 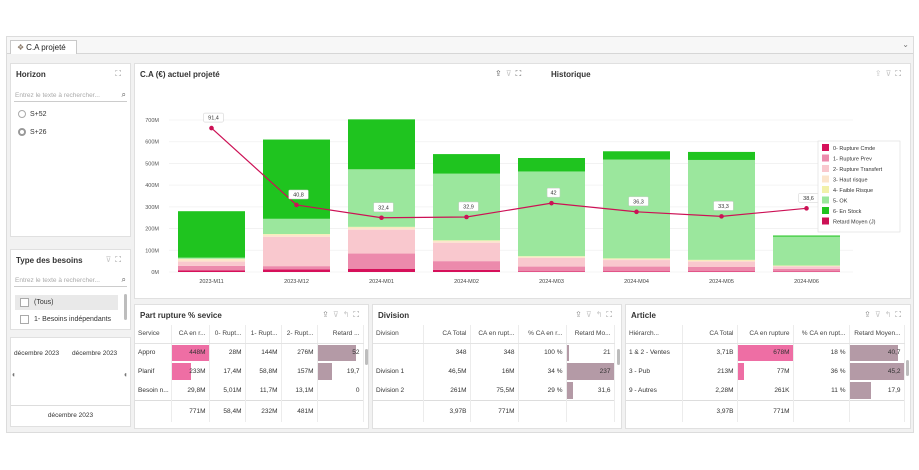 What do you see at coordinates (32, 132) in the screenshot?
I see `radio-option-s26: S+26` at bounding box center [32, 132].